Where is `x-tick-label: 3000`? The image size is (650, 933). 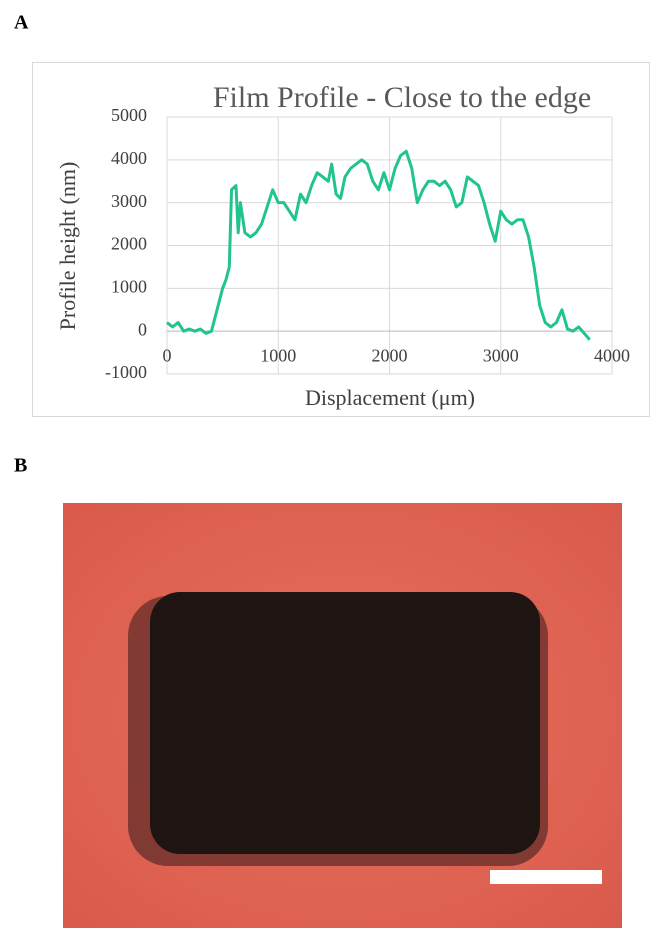
x-tick-label: 3000 is located at coordinates (501, 355).